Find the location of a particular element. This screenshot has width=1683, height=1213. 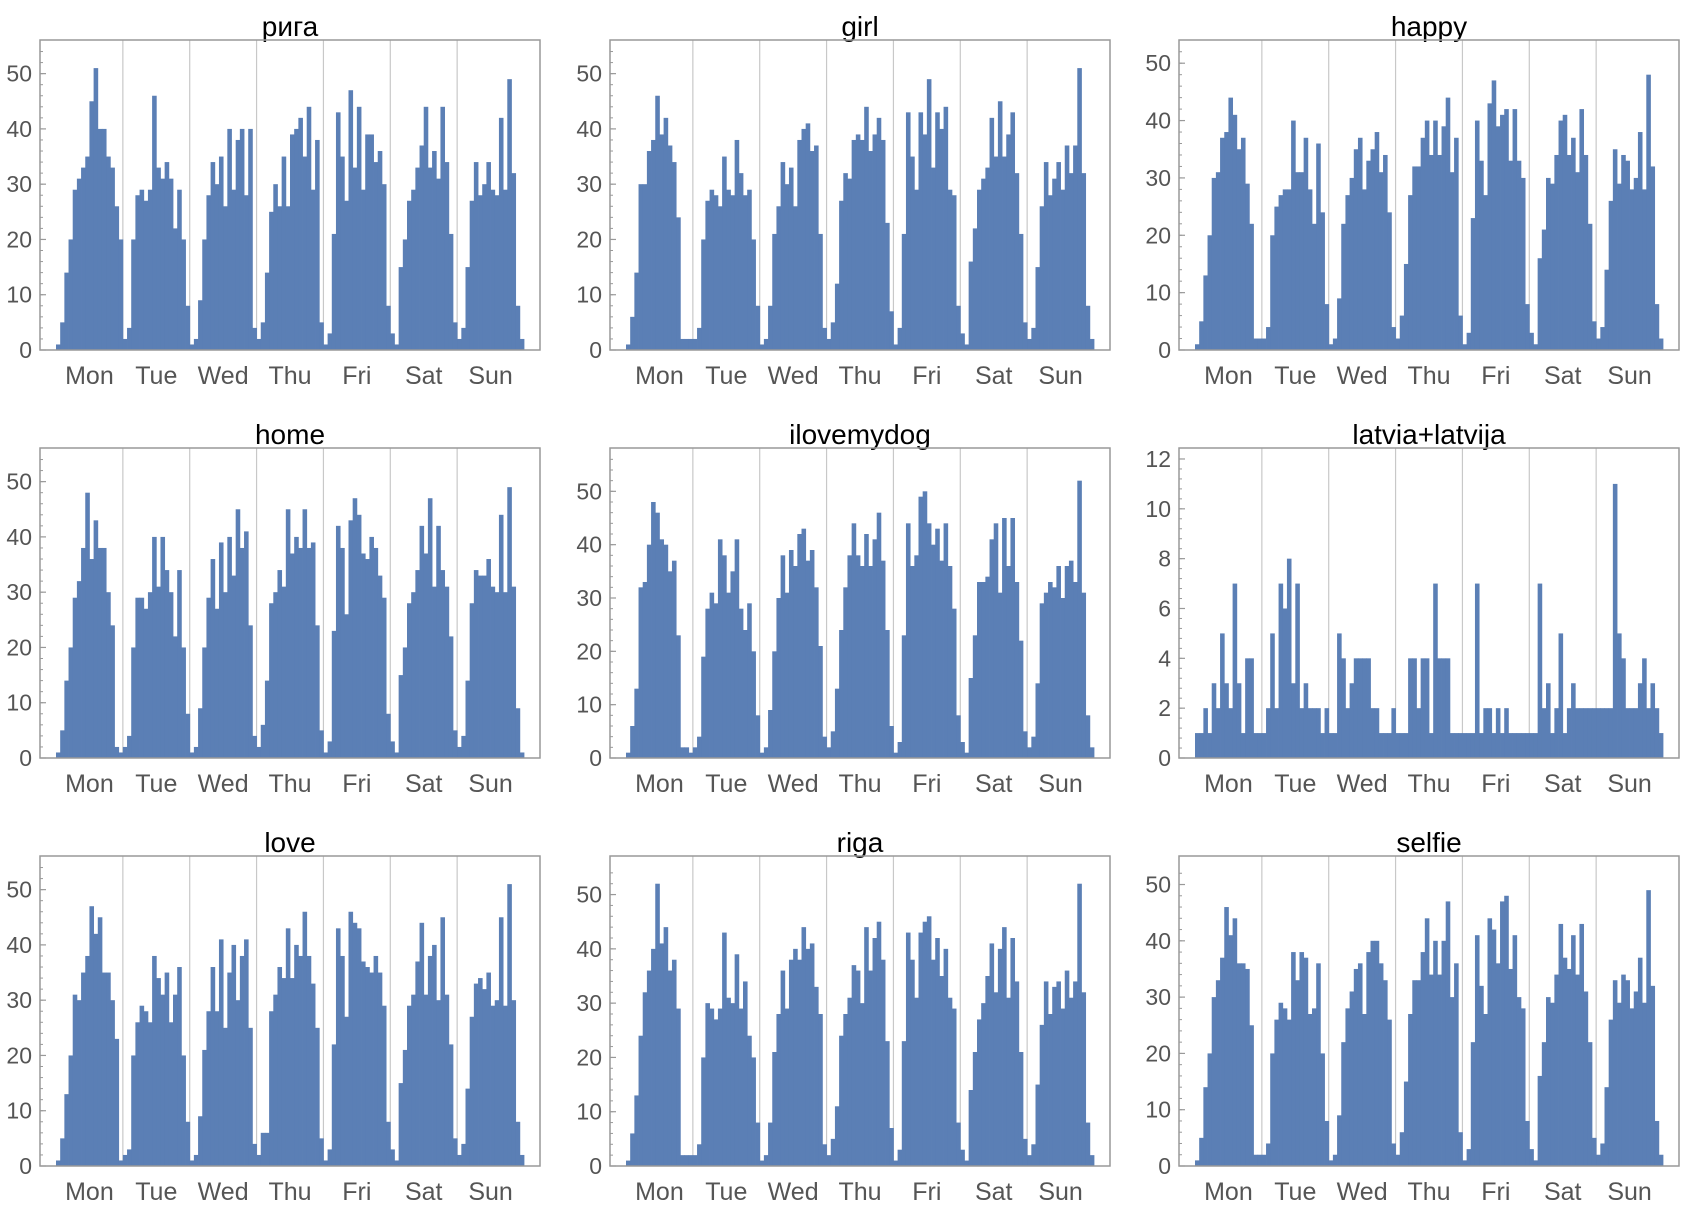

y-tick-label: 0 is located at coordinates (1164, 1166).